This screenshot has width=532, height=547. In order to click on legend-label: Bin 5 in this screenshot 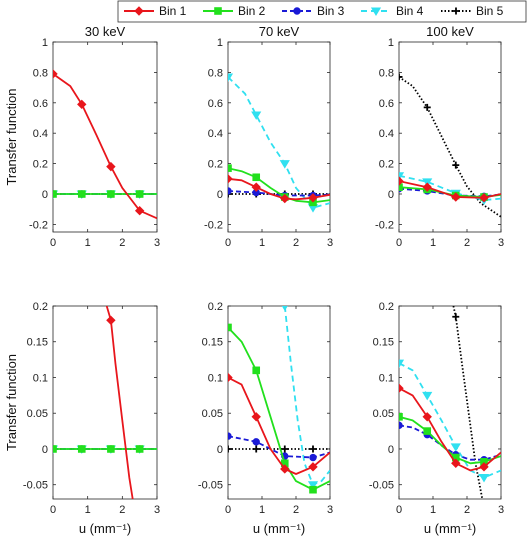, I will do `click(490, 11)`.